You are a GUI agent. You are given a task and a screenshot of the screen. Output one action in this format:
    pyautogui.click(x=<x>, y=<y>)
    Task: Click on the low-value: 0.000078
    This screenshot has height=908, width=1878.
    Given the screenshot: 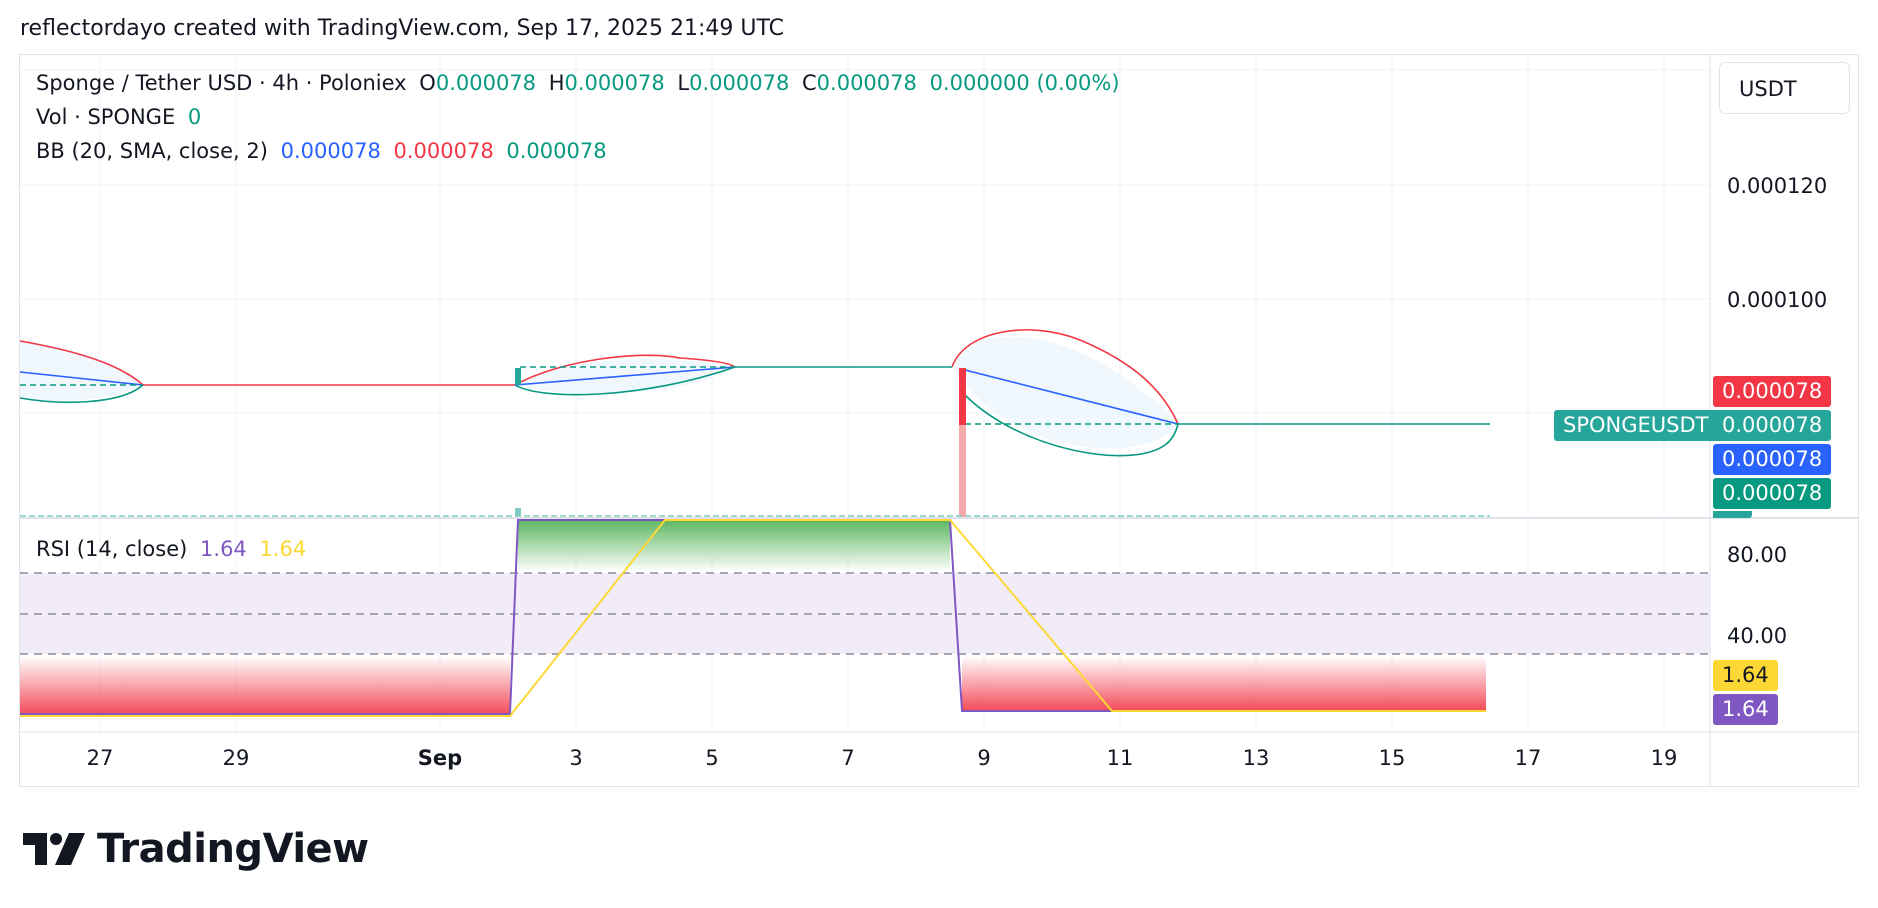 What is the action you would take?
    pyautogui.click(x=739, y=83)
    